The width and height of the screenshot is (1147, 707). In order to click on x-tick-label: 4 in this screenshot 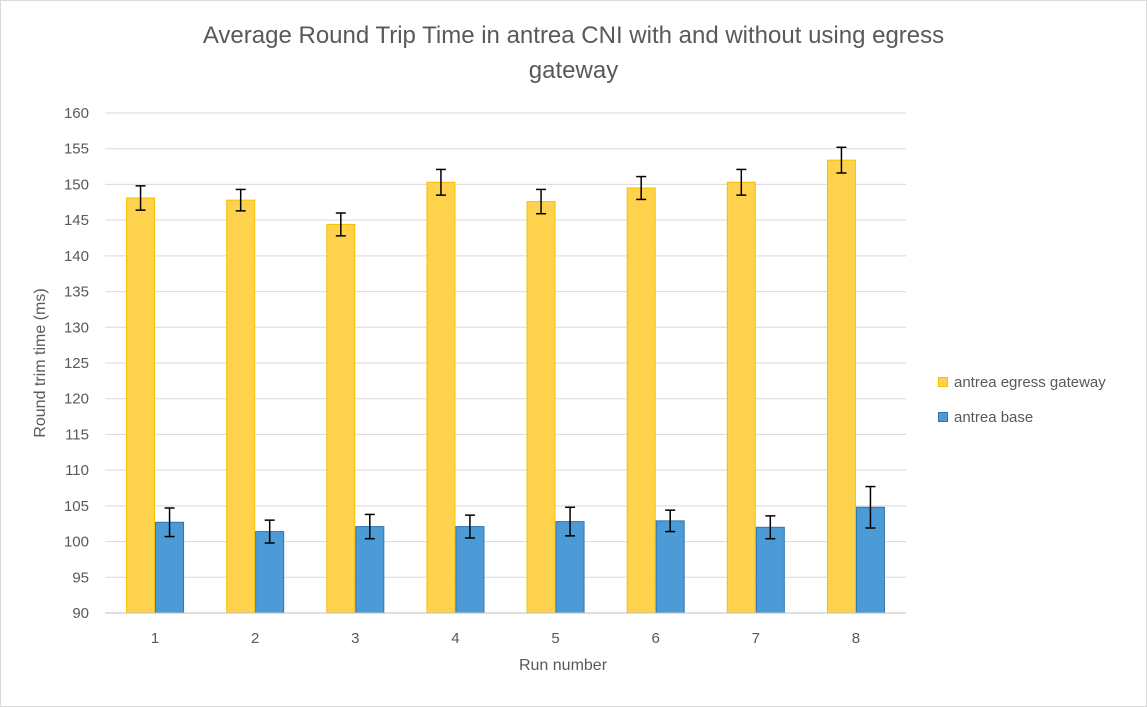, I will do `click(455, 638)`.